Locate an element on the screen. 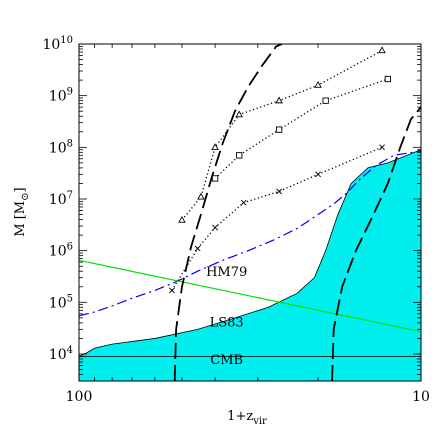 The width and height of the screenshot is (436, 436). label-hm79: HM79 is located at coordinates (226, 272).